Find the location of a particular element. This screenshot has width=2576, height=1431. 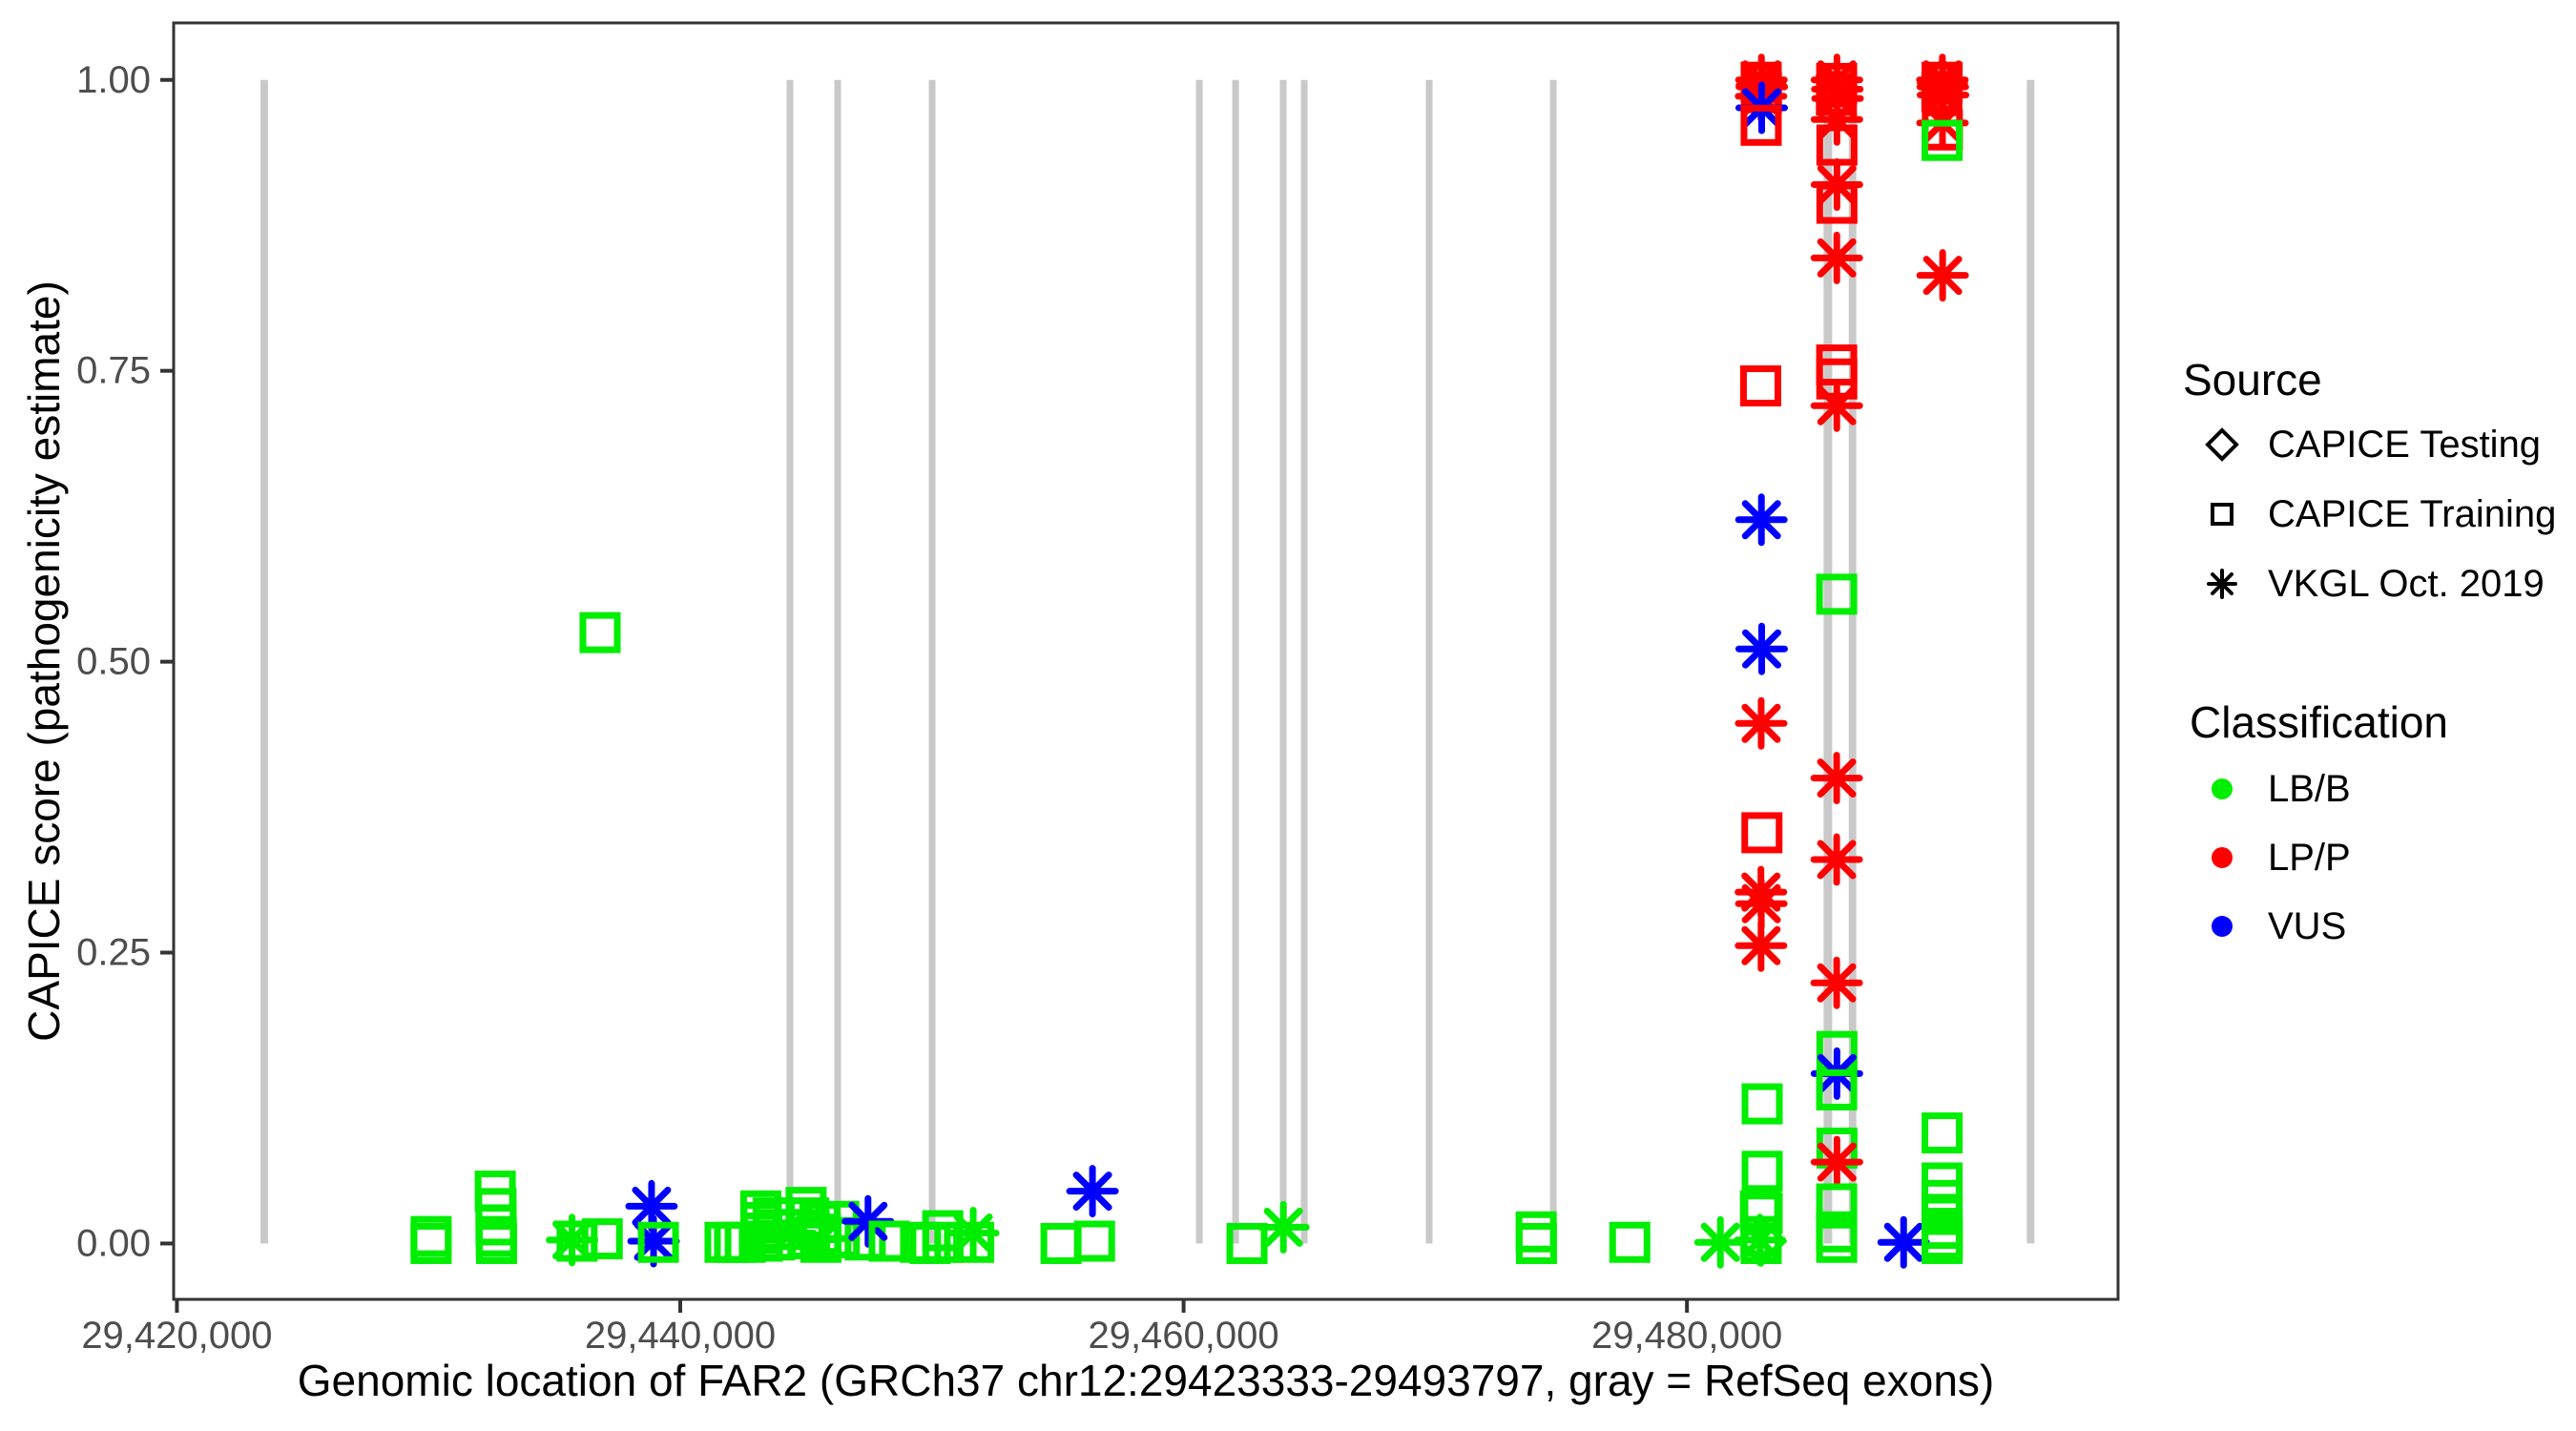

y-axis-title: CAPICE score (pathogenicity estimate) is located at coordinates (44, 661).